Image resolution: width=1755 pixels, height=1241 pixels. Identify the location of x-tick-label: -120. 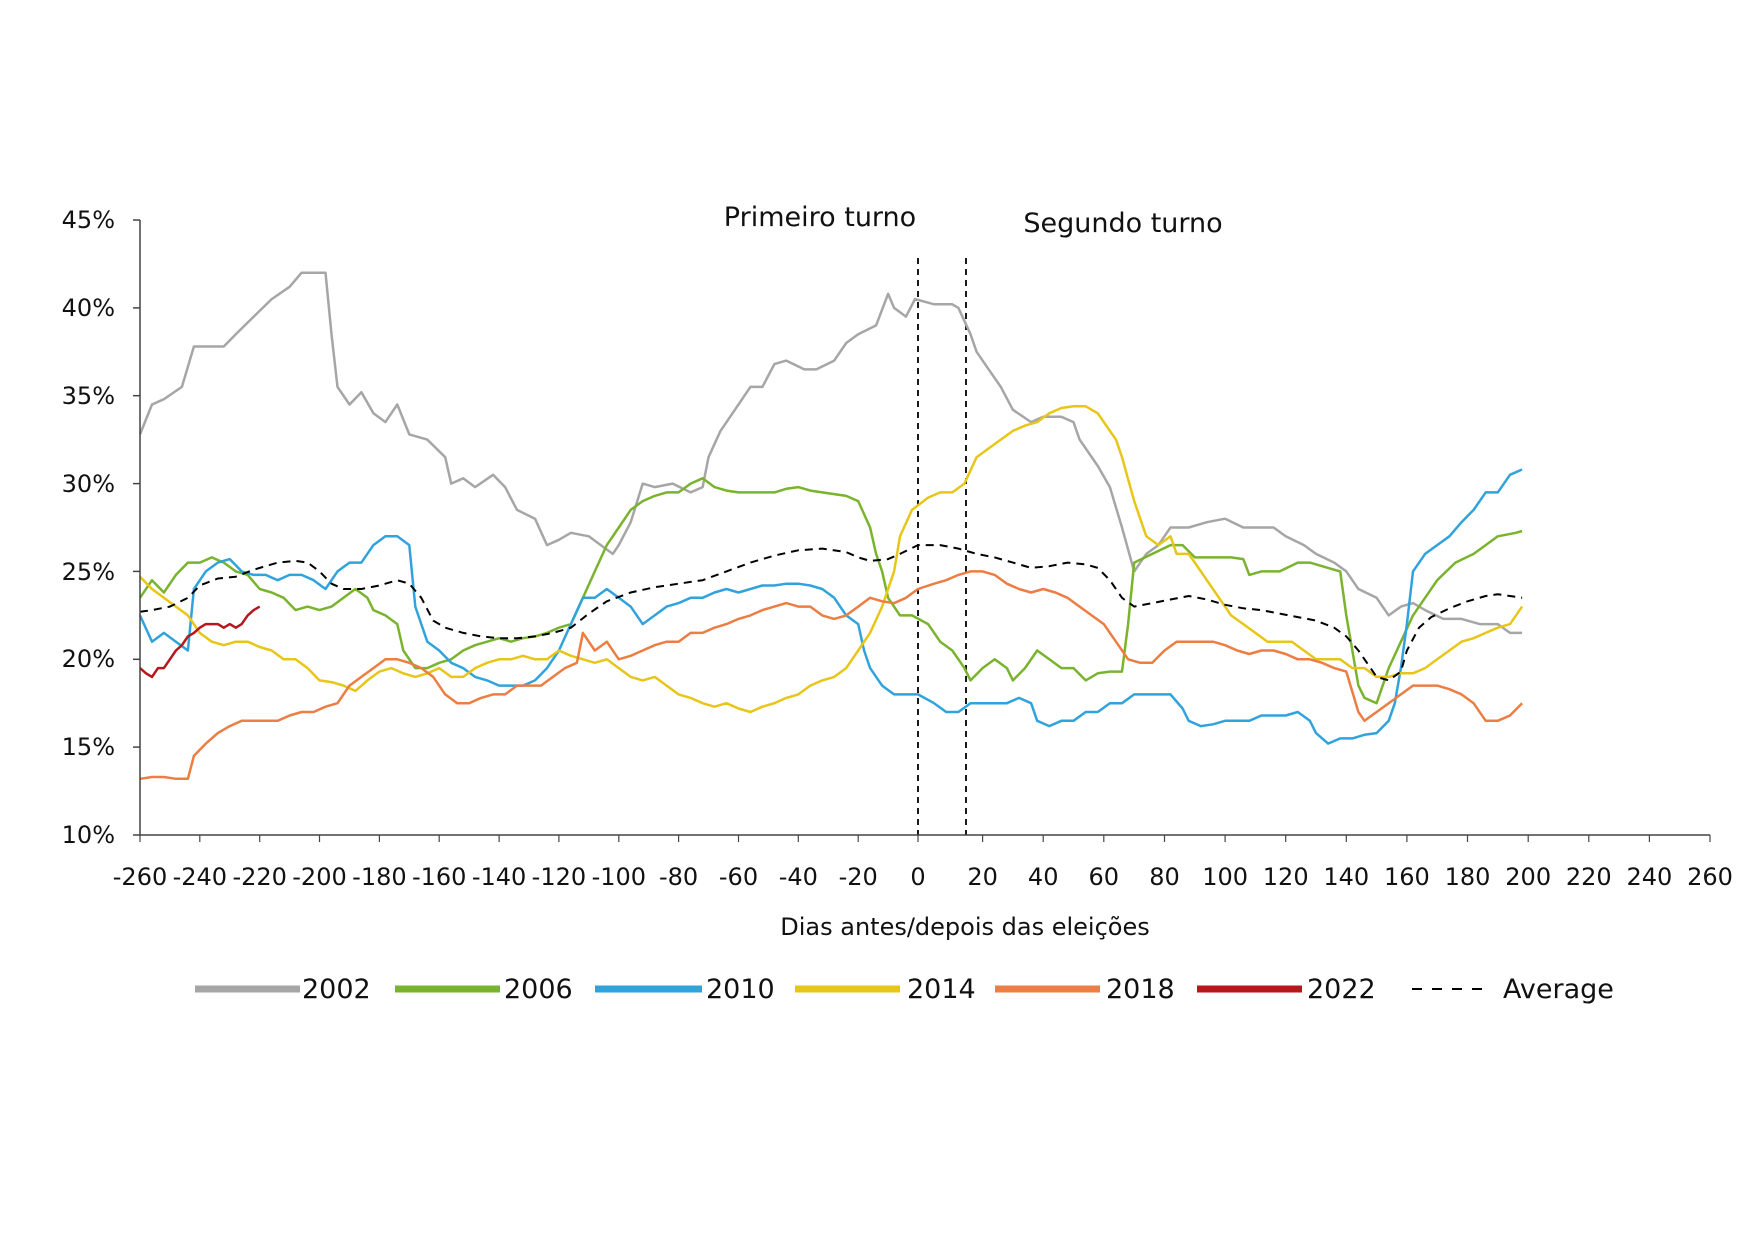
(559, 877).